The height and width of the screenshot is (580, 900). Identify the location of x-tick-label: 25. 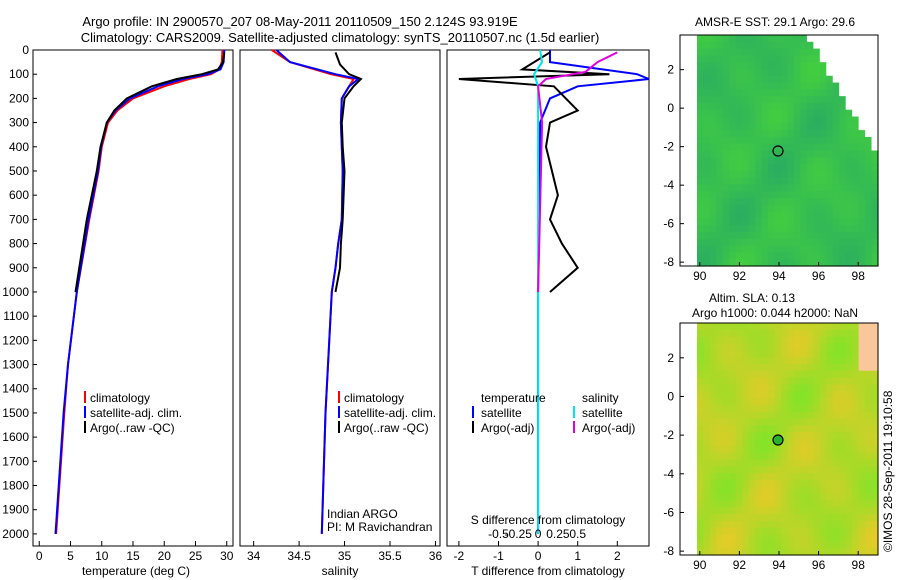
(196, 556).